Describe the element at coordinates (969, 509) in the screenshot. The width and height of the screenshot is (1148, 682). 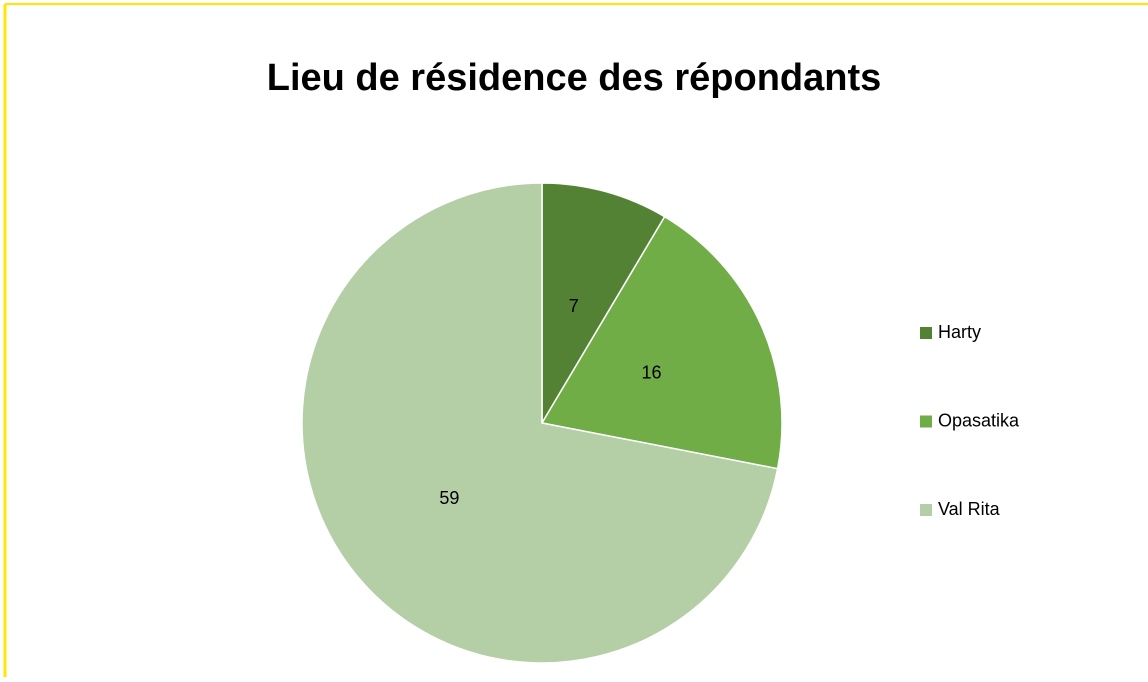
I see `legend-label: Val Rita` at that location.